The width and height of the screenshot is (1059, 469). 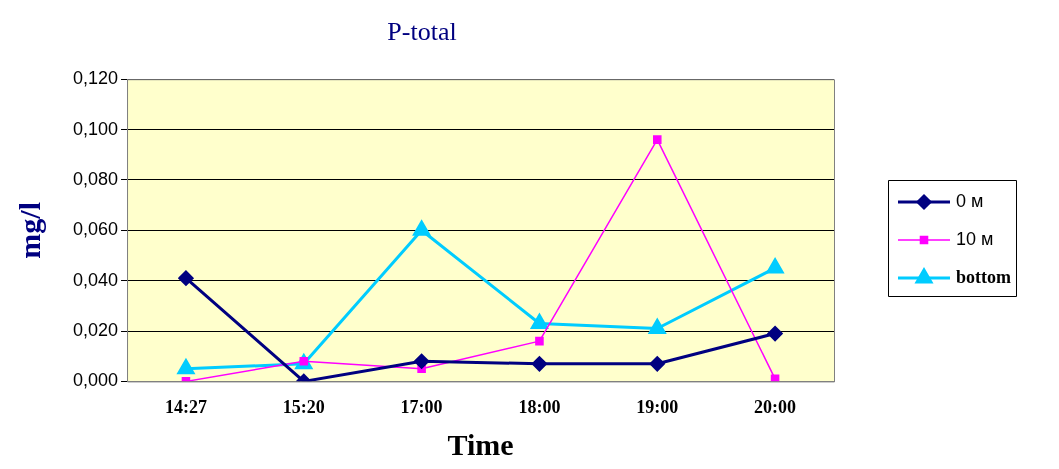 What do you see at coordinates (480, 444) in the screenshot?
I see `x-axis-title: Time` at bounding box center [480, 444].